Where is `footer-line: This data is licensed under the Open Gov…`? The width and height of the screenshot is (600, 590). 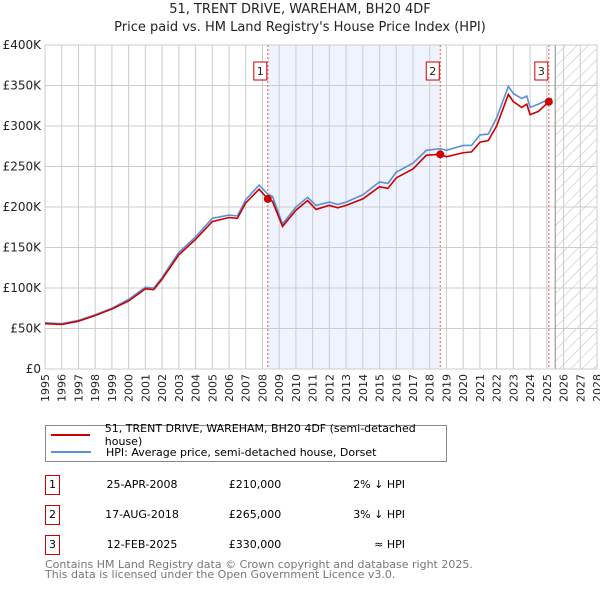 footer-line: This data is licensed under the Open Gov… is located at coordinates (220, 574).